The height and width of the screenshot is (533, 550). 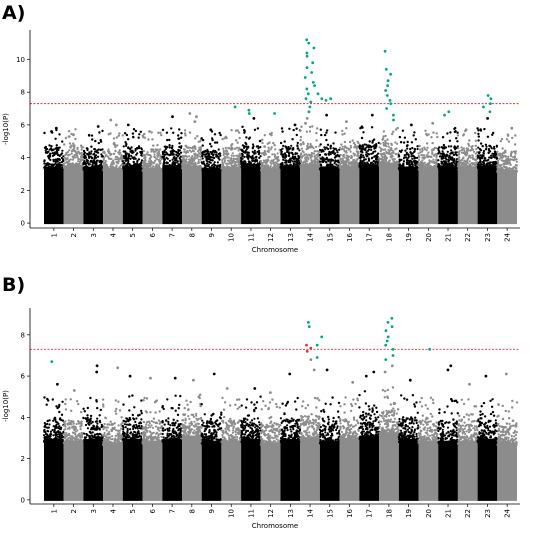 What do you see at coordinates (310, 194) in the screenshot?
I see `chromosome-14-dense-region` at bounding box center [310, 194].